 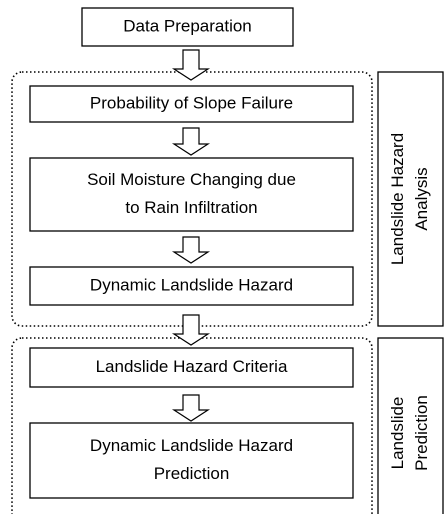 I want to click on group-label: Prediction, so click(x=421, y=433).